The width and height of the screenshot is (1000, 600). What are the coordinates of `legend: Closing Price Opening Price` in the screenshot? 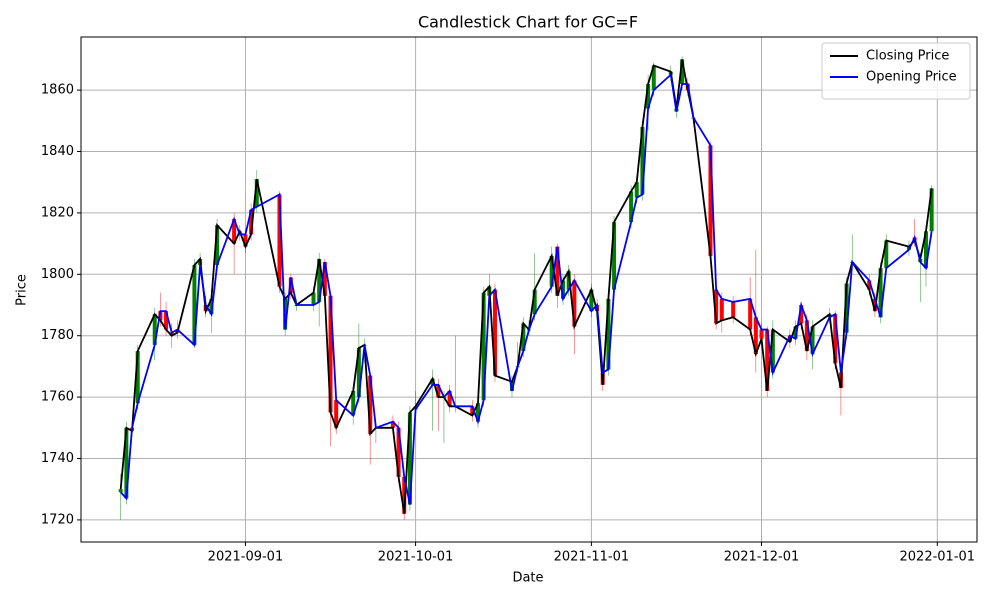 It's located at (896, 71).